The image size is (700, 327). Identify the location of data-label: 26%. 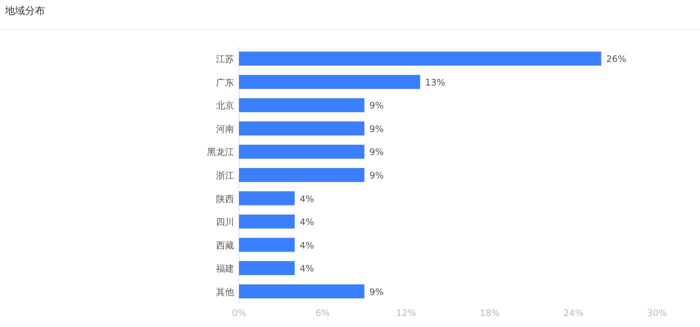
(616, 60).